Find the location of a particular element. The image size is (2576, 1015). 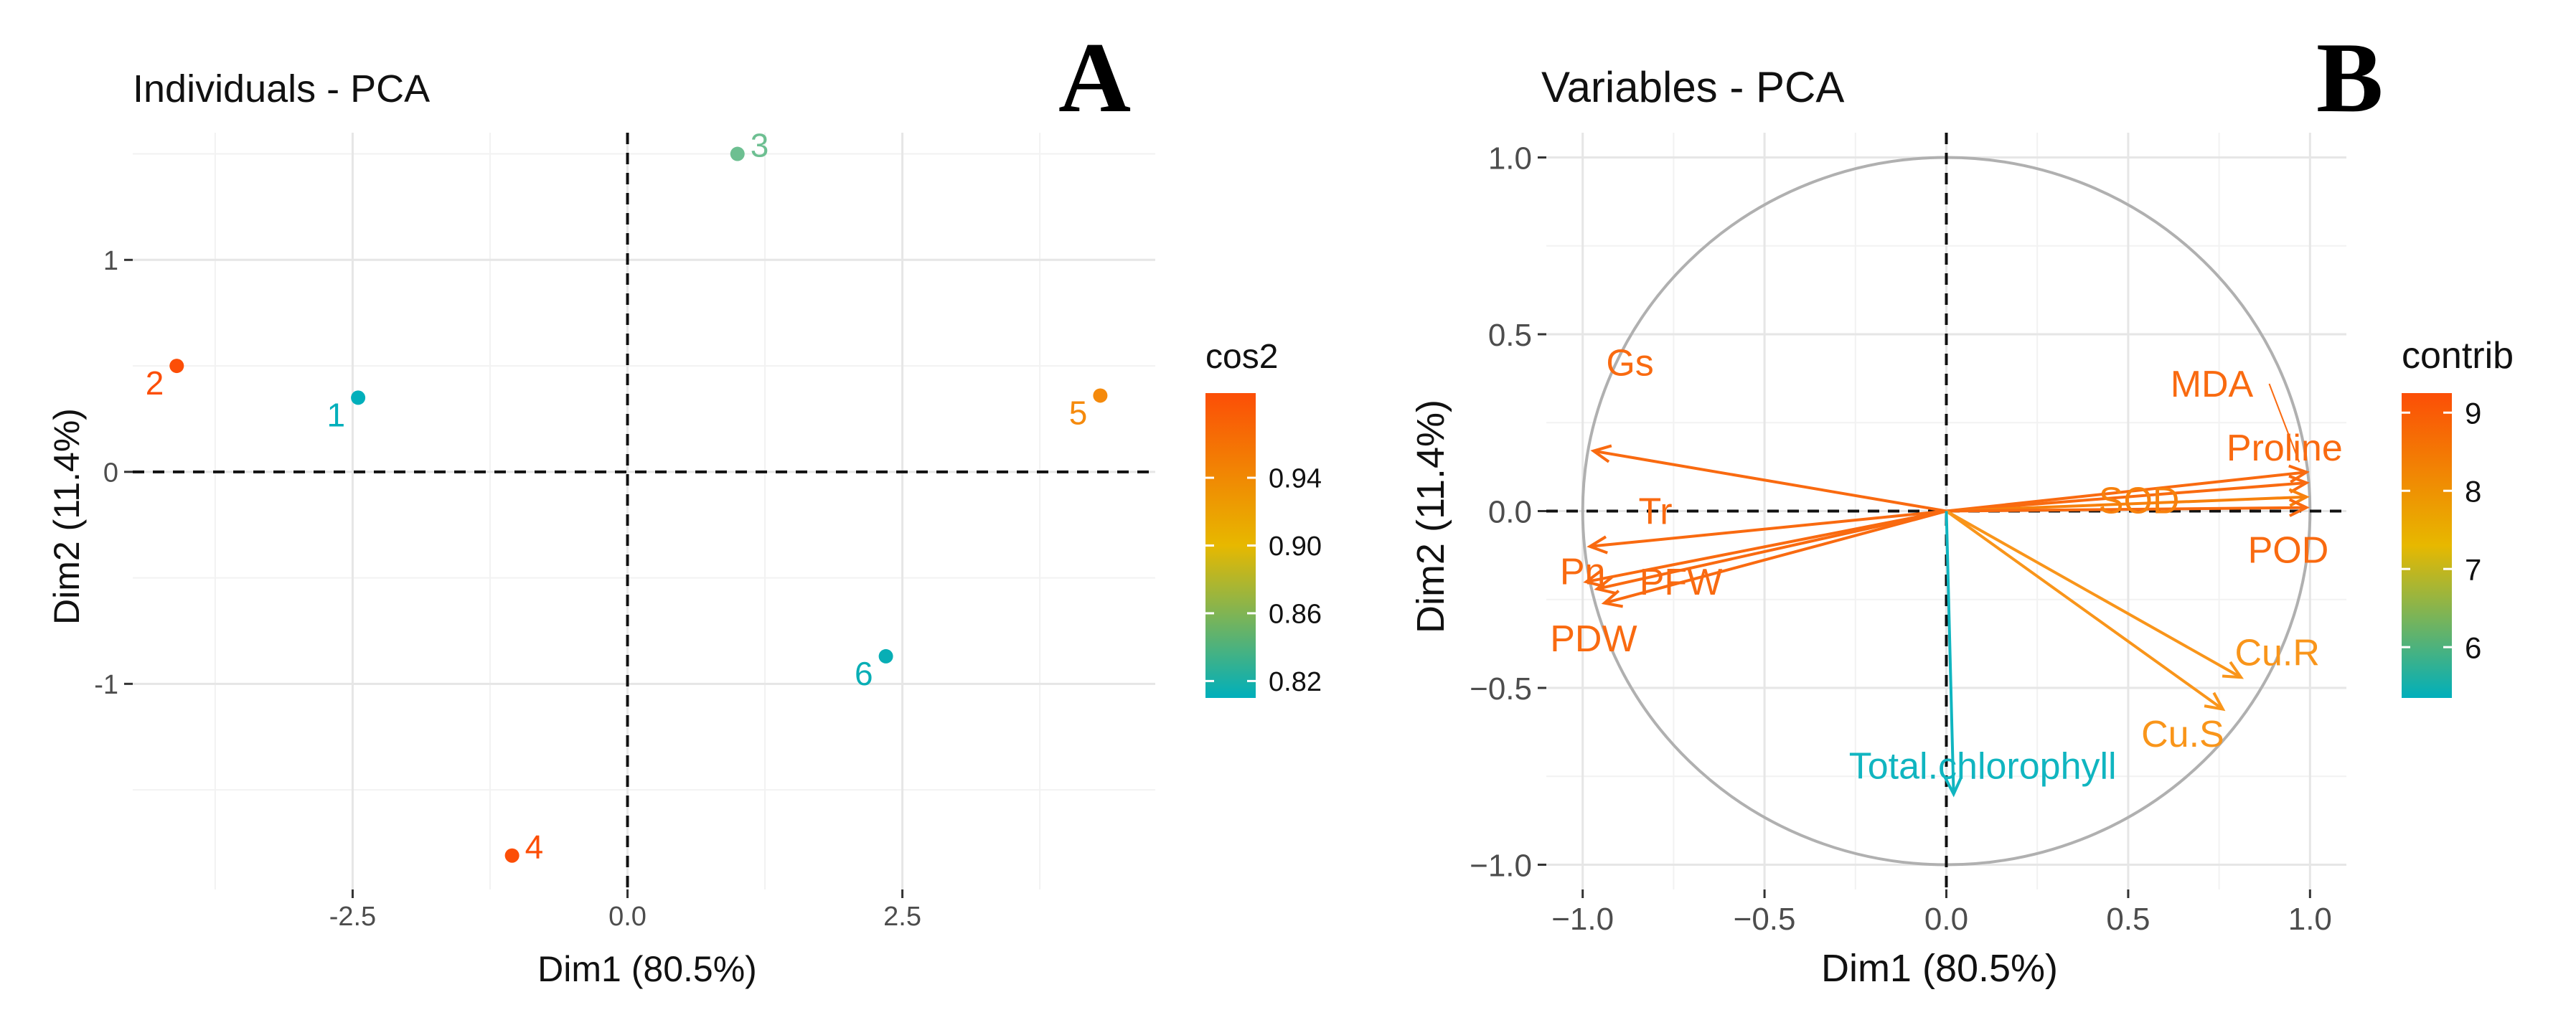

cos2-legend: cos2 0.82 0.86 0.90 0.94 is located at coordinates (1263, 518).